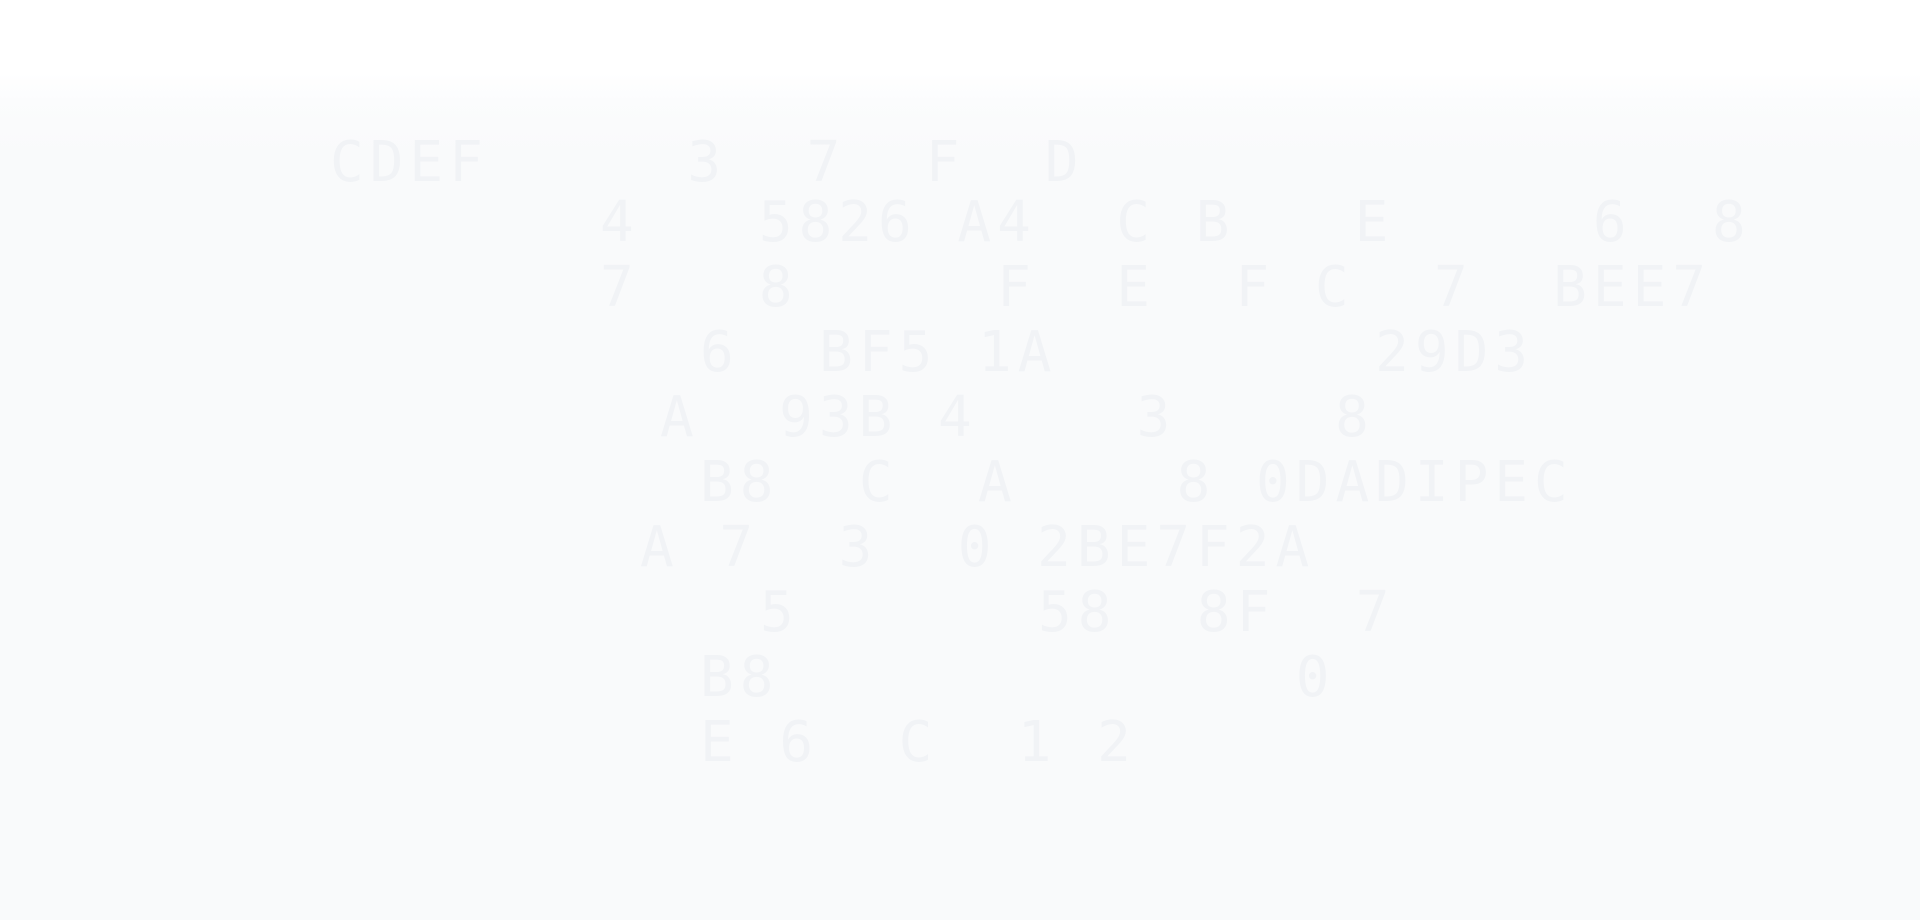 The image size is (1920, 920). What do you see at coordinates (1077, 677) in the screenshot?
I see `glyph-row-9: B8 0` at bounding box center [1077, 677].